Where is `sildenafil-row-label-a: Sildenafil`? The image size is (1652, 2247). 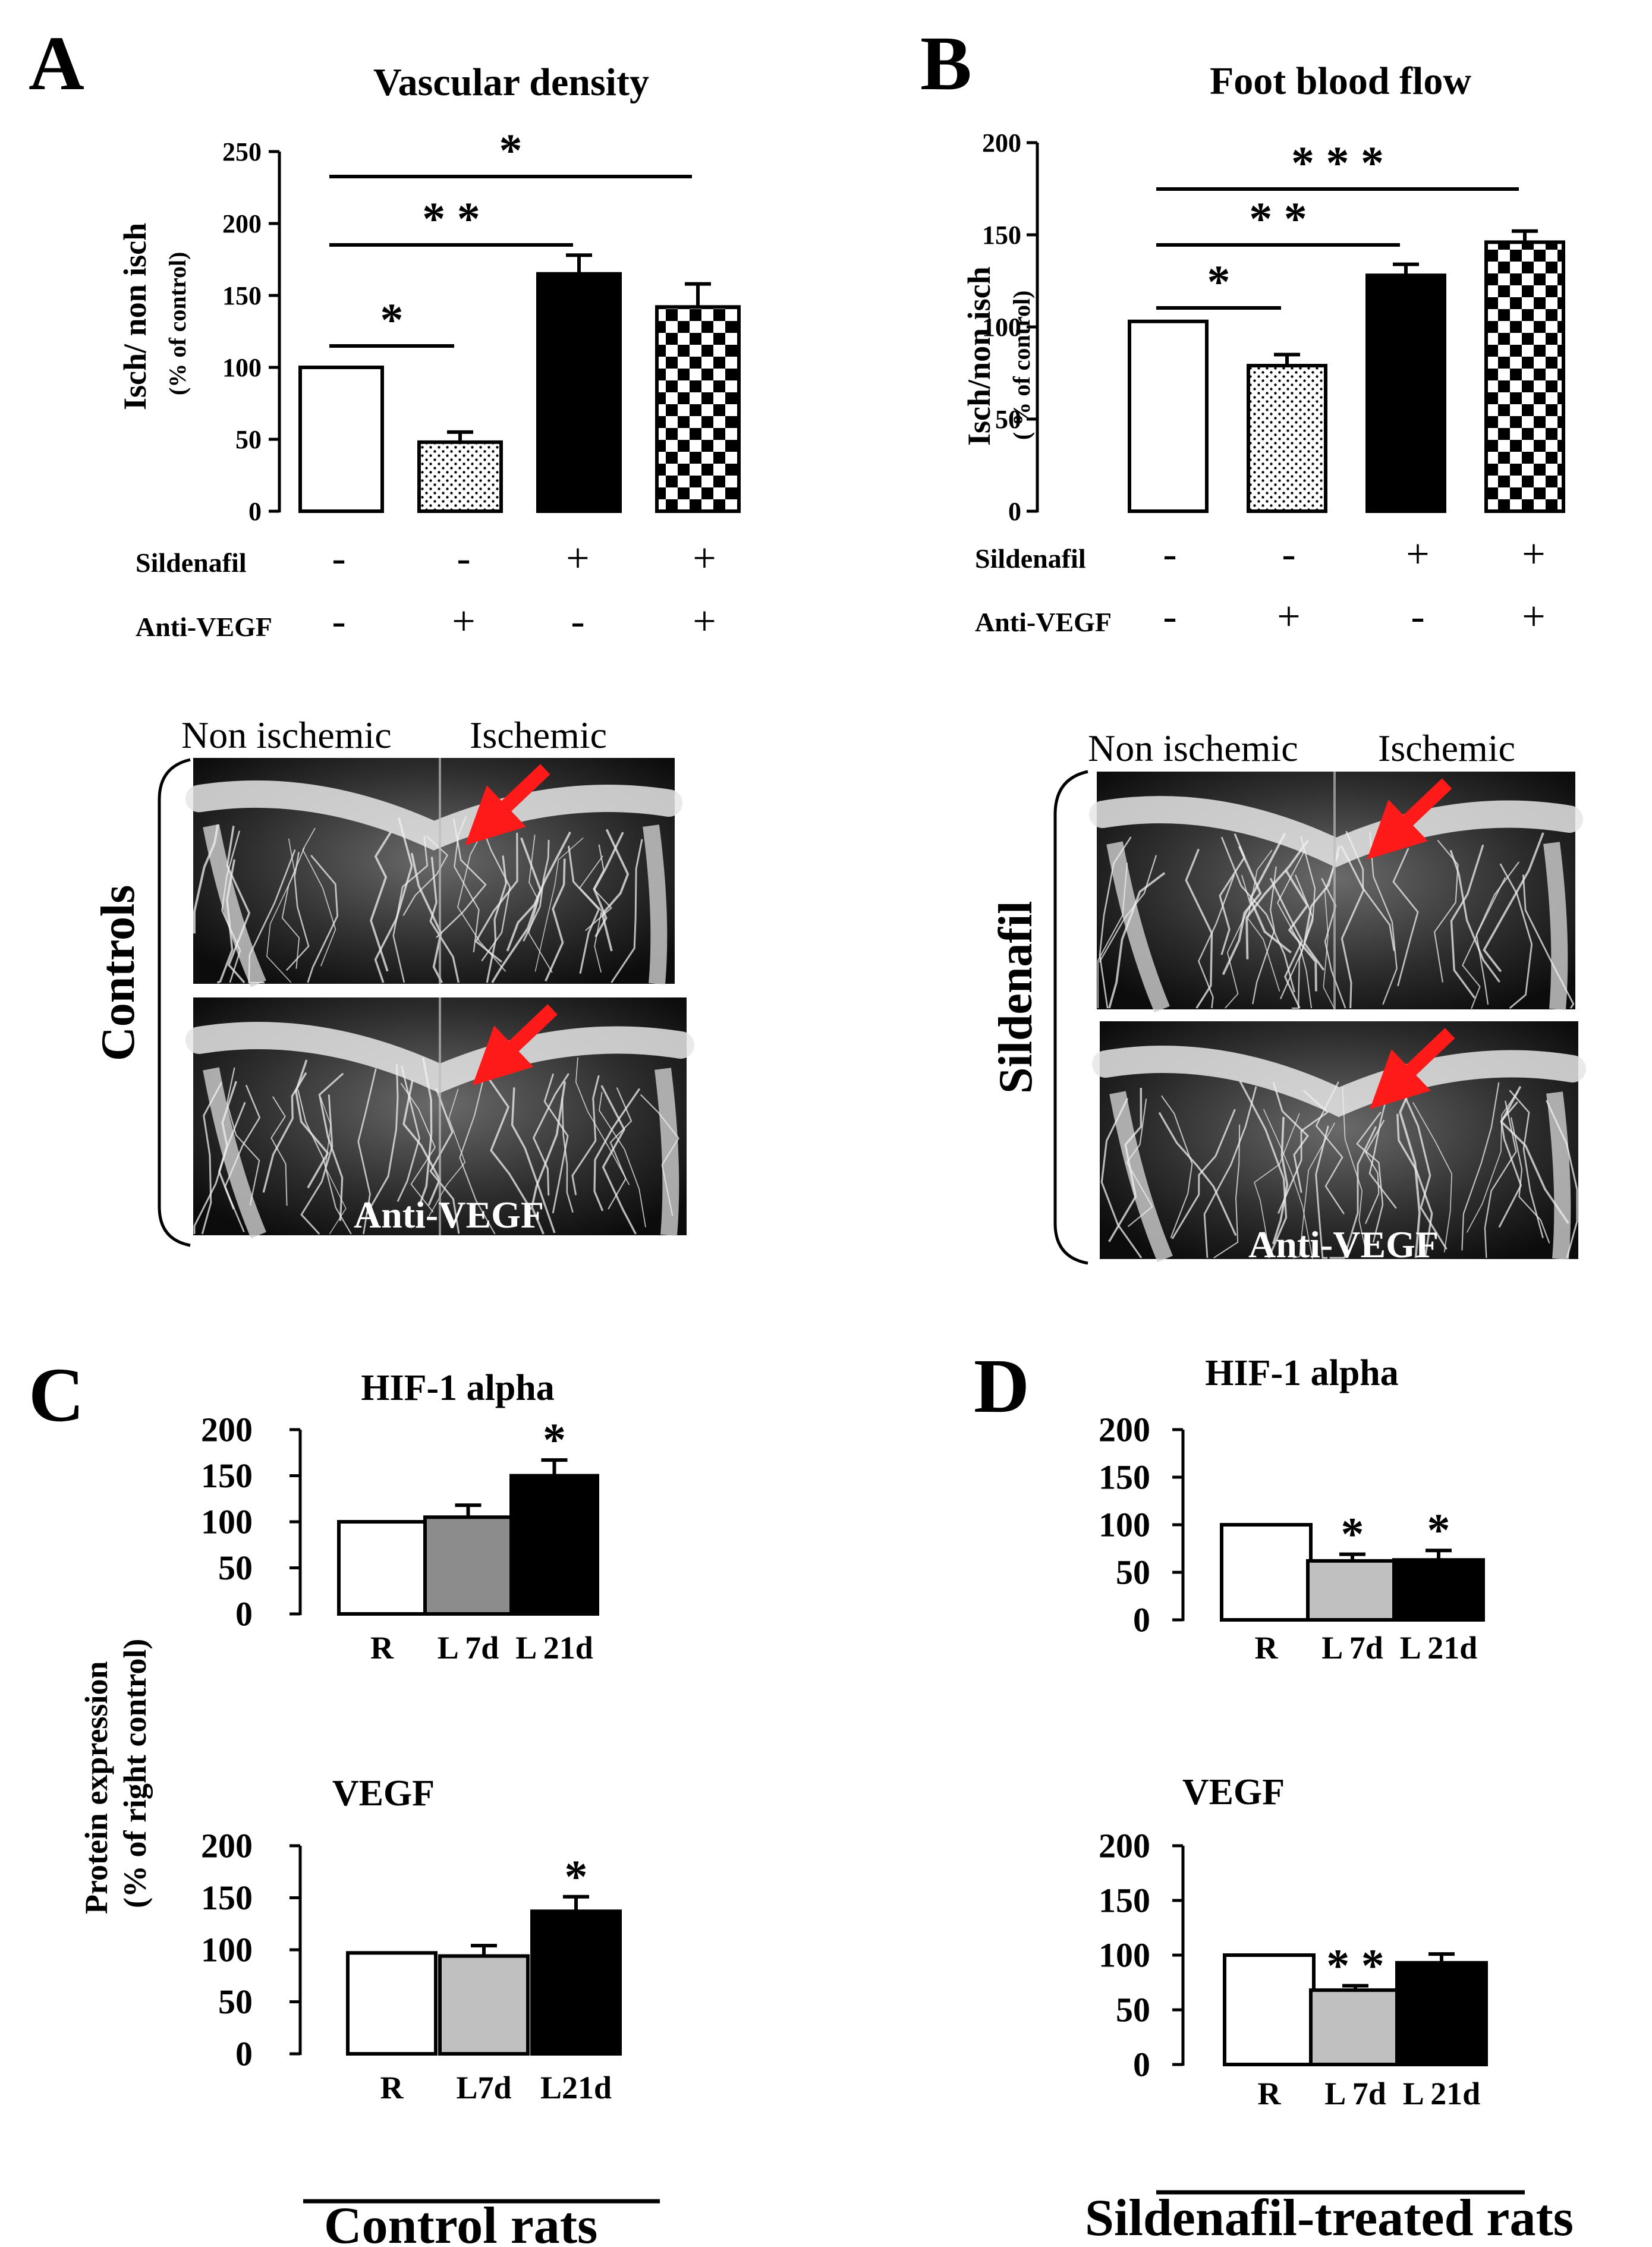
sildenafil-row-label-a: Sildenafil is located at coordinates (191, 562).